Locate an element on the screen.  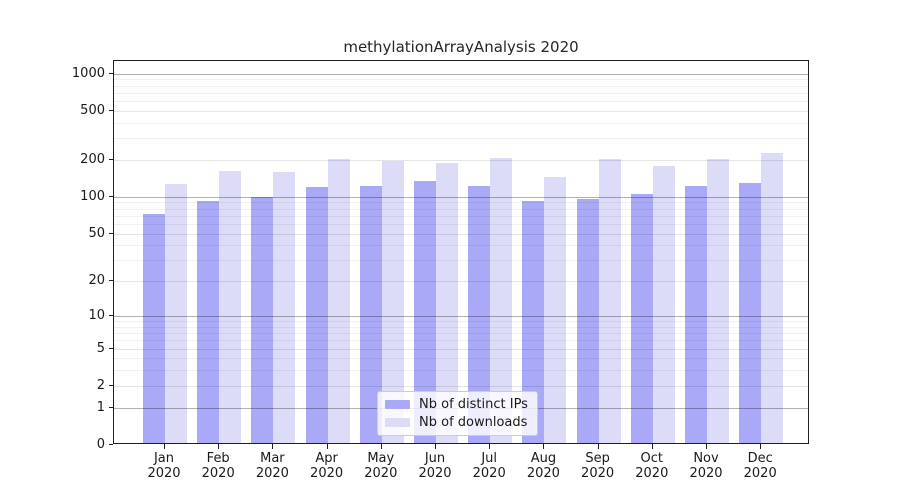
x-tick-label: Nov 2020 is located at coordinates (706, 466).